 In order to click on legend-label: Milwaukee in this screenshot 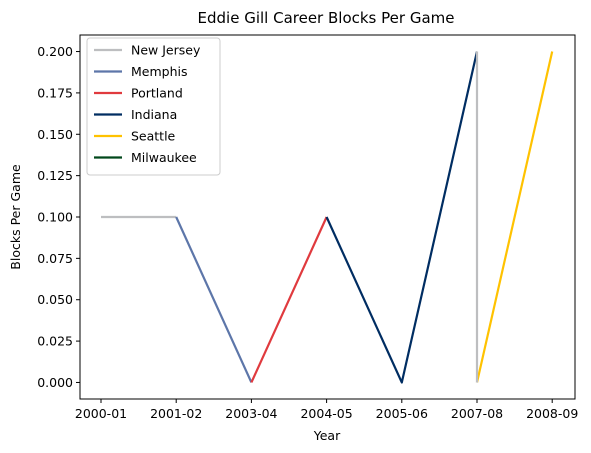, I will do `click(164, 157)`.